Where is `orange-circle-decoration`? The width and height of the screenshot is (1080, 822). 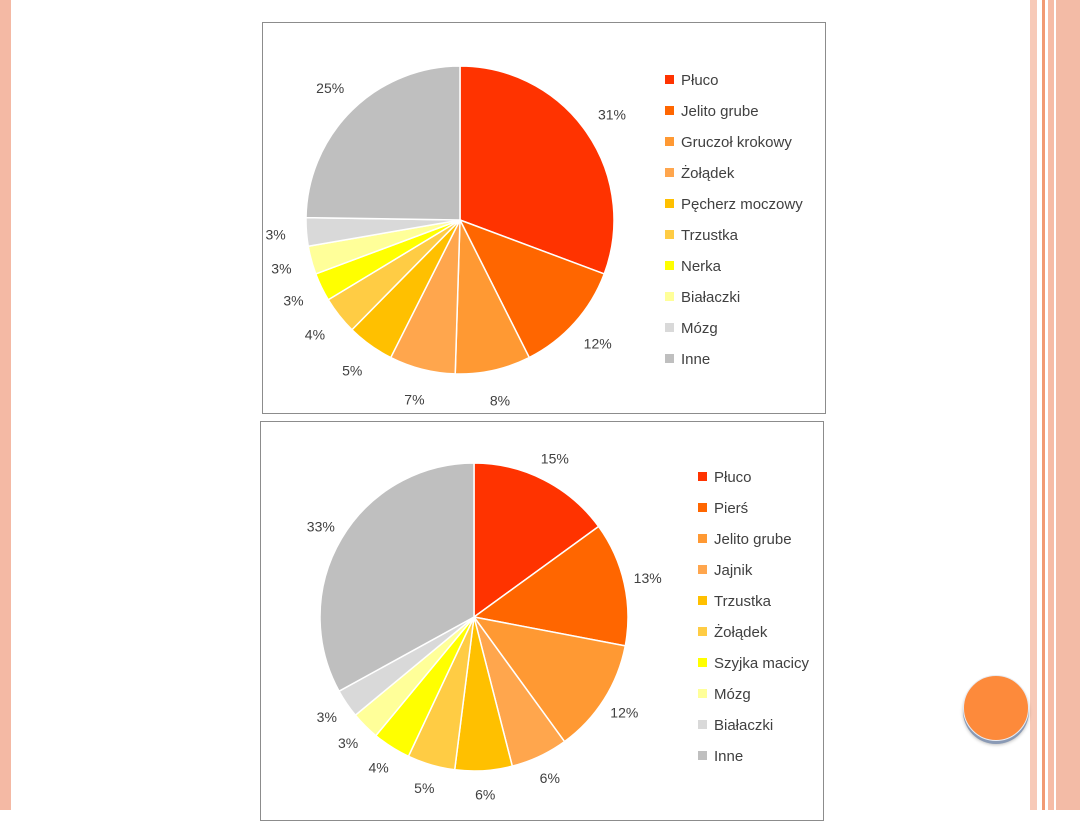 orange-circle-decoration is located at coordinates (996, 708).